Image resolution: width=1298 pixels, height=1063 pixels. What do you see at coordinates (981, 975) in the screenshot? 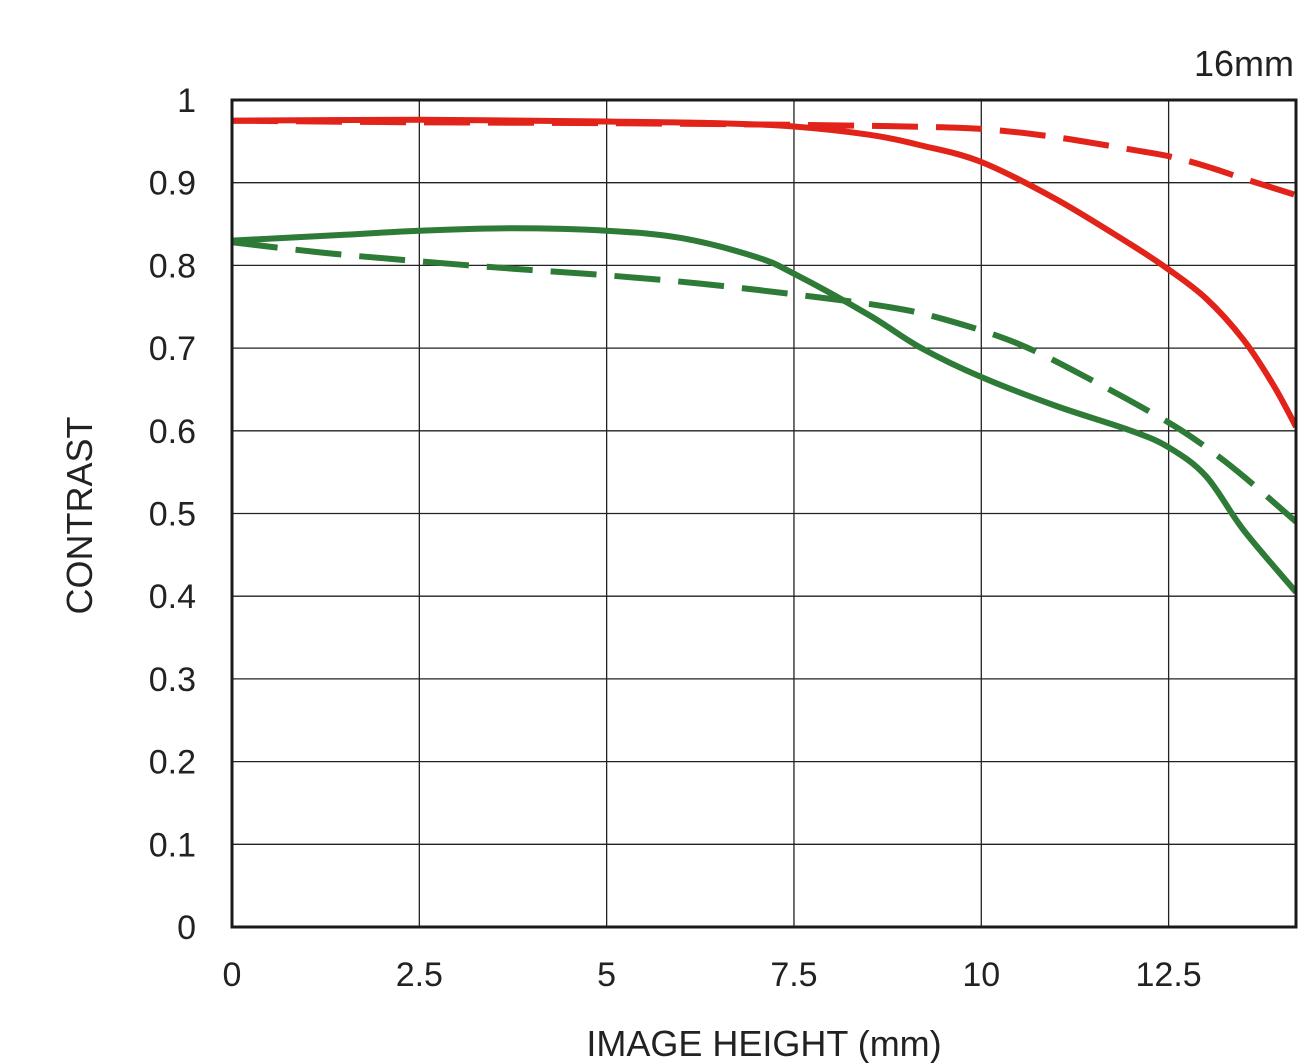
I see `x-tick-label: 10` at bounding box center [981, 975].